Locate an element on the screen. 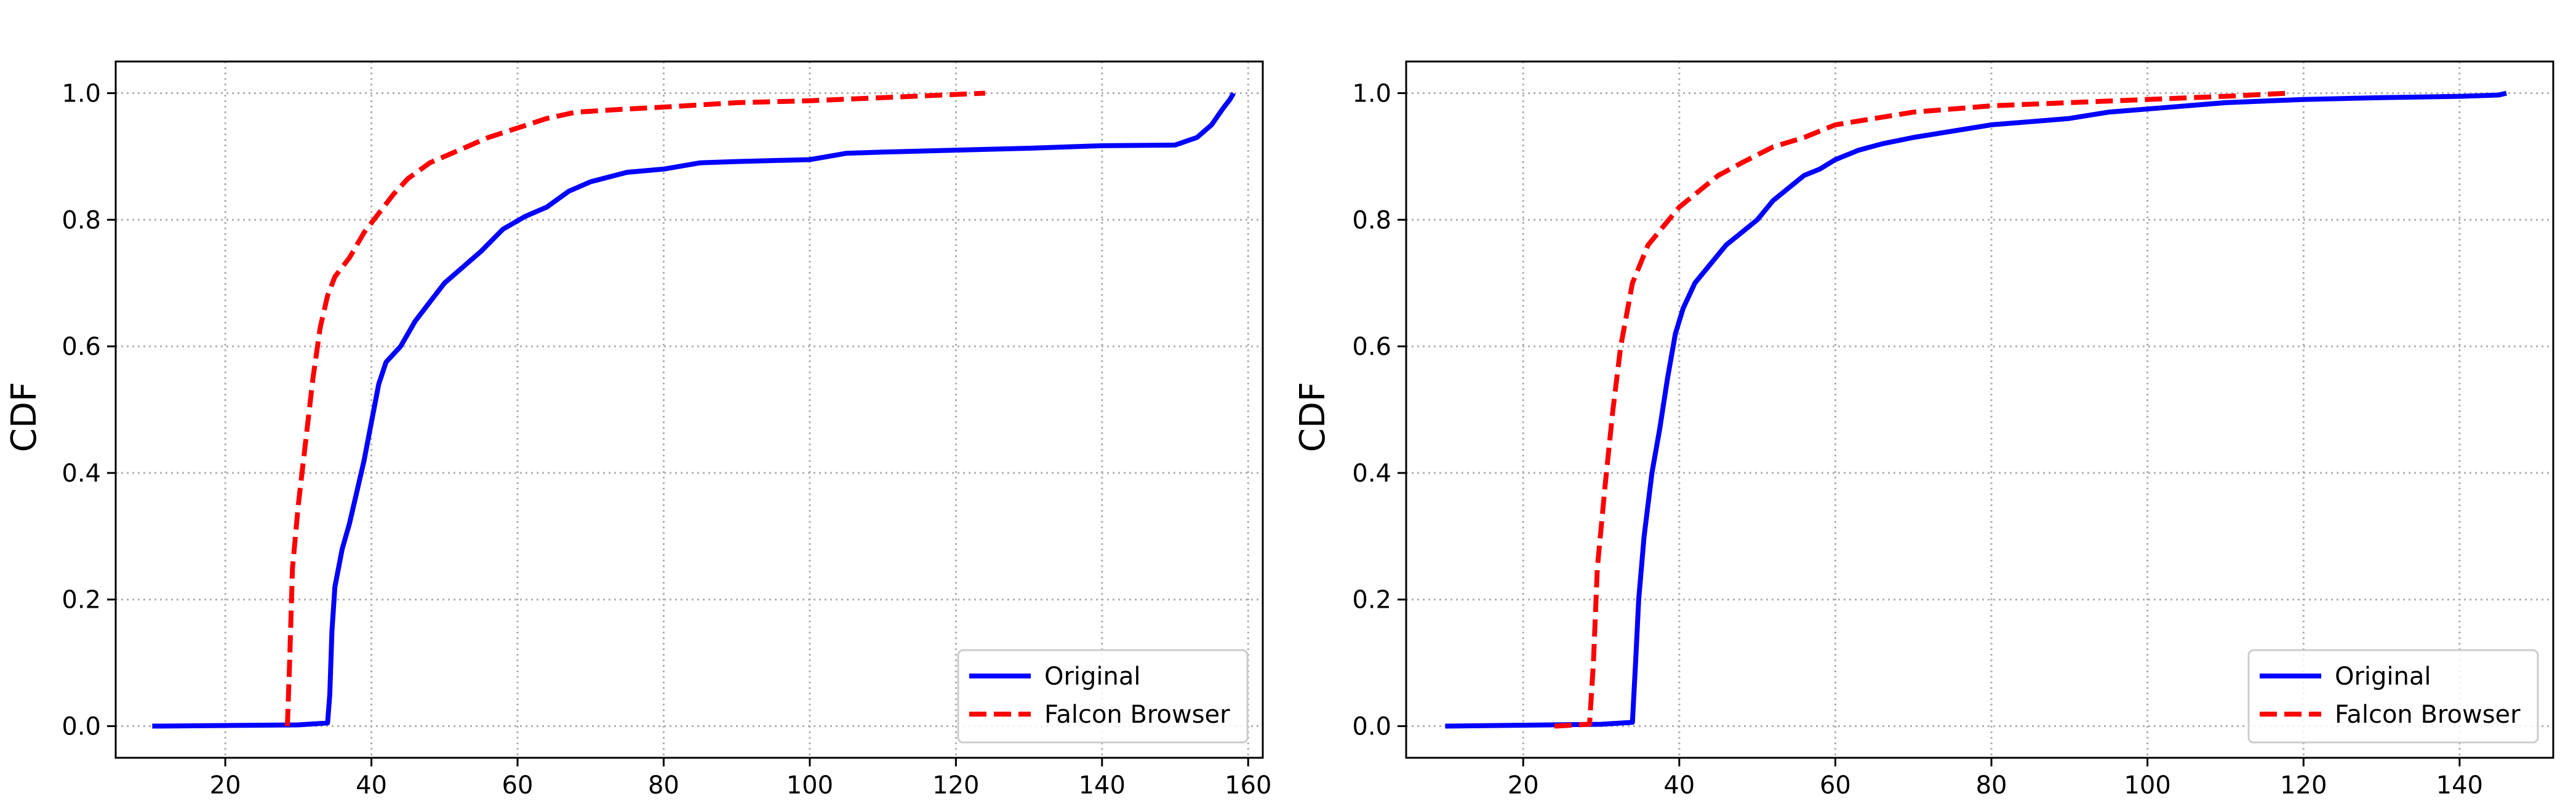  left-x-tick-label: 40 is located at coordinates (371, 785).